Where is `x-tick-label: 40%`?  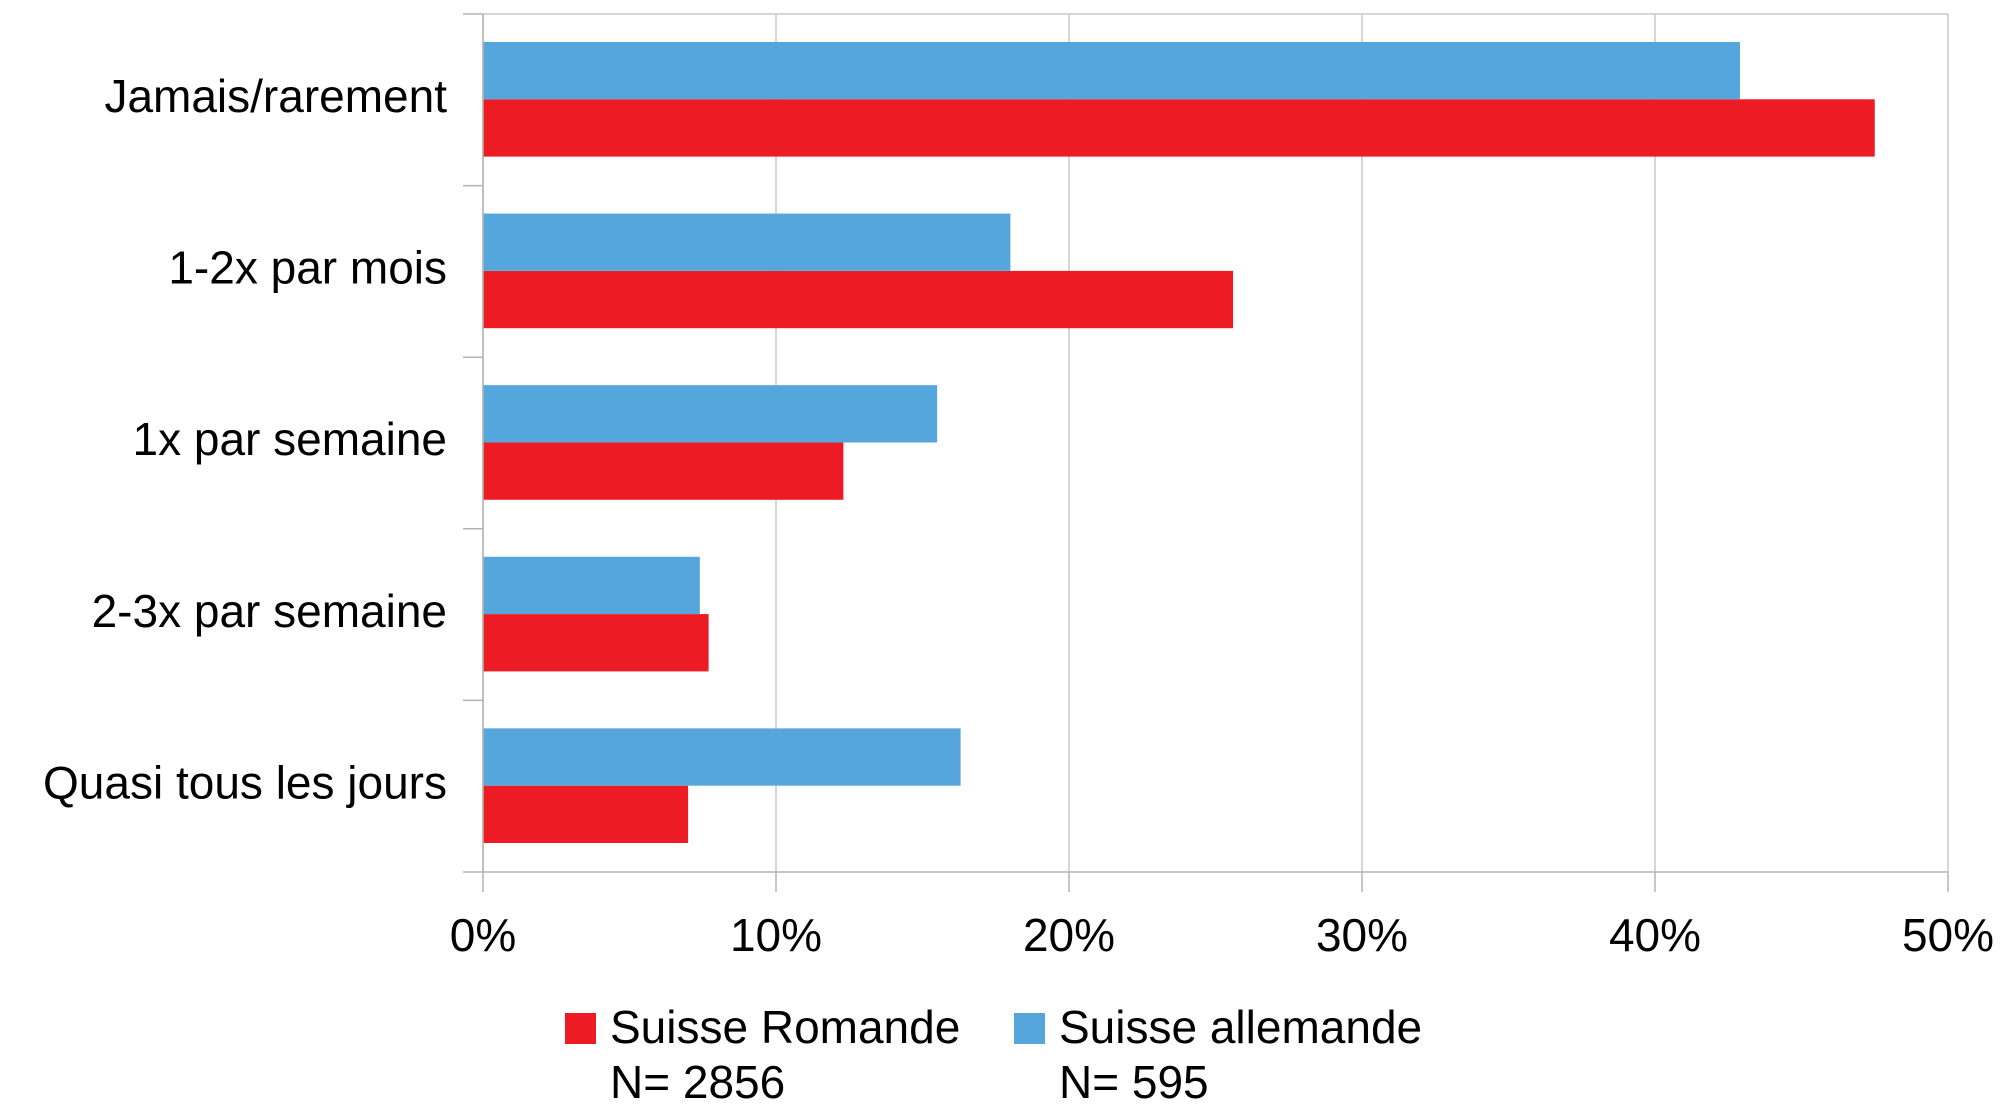 x-tick-label: 40% is located at coordinates (1655, 935).